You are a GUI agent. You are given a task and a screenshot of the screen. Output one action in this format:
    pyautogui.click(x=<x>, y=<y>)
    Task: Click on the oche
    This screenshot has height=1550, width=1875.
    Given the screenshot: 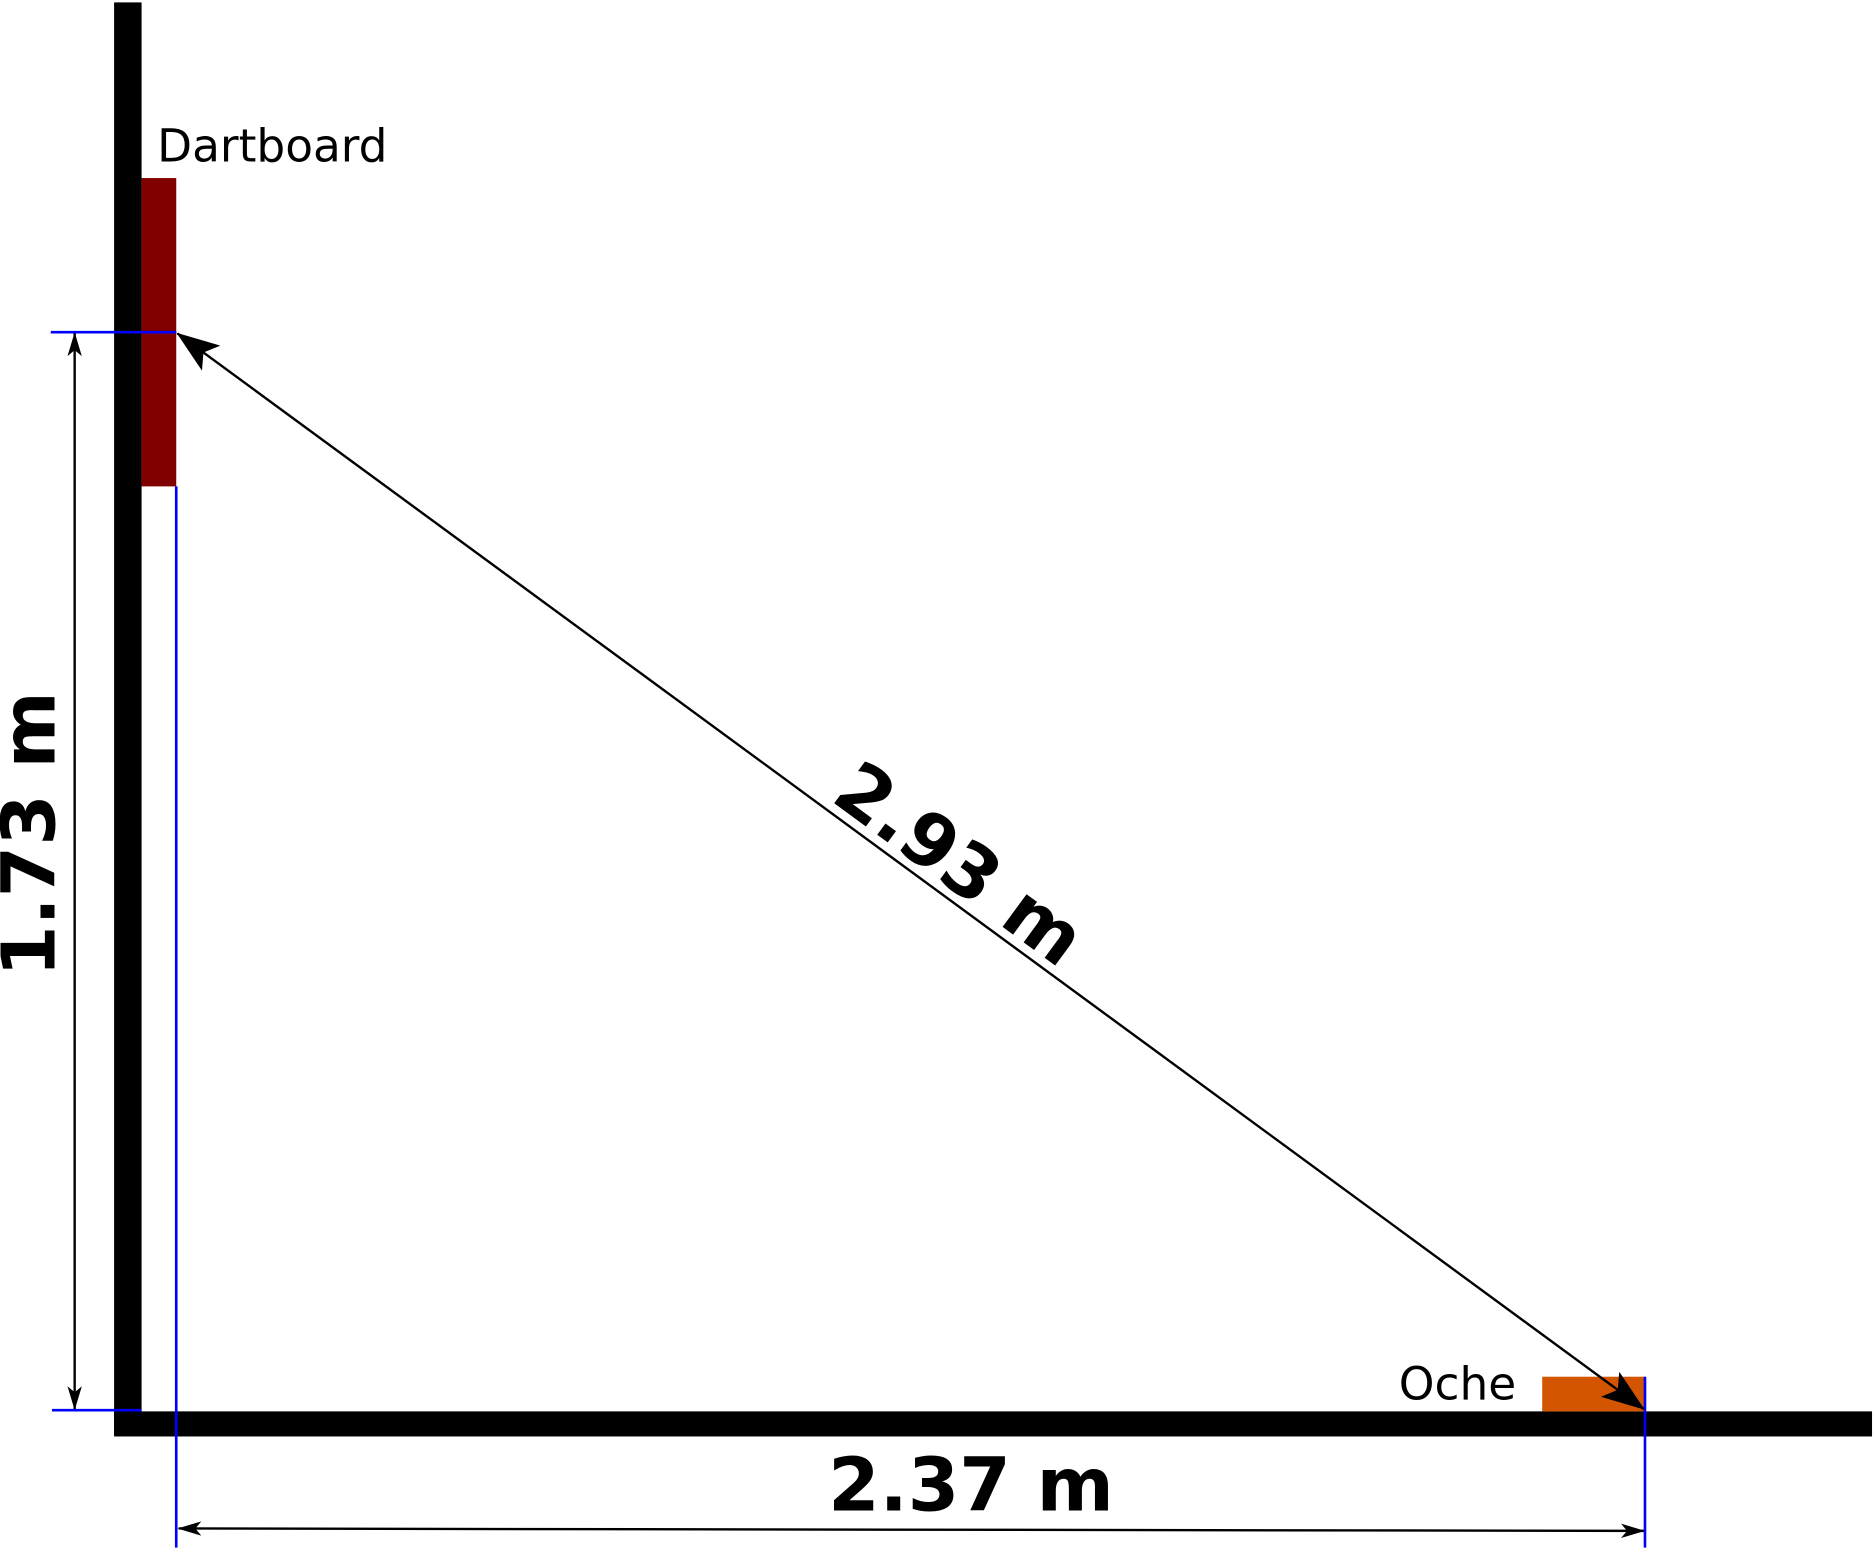 What is the action you would take?
    pyautogui.click(x=1593, y=1394)
    